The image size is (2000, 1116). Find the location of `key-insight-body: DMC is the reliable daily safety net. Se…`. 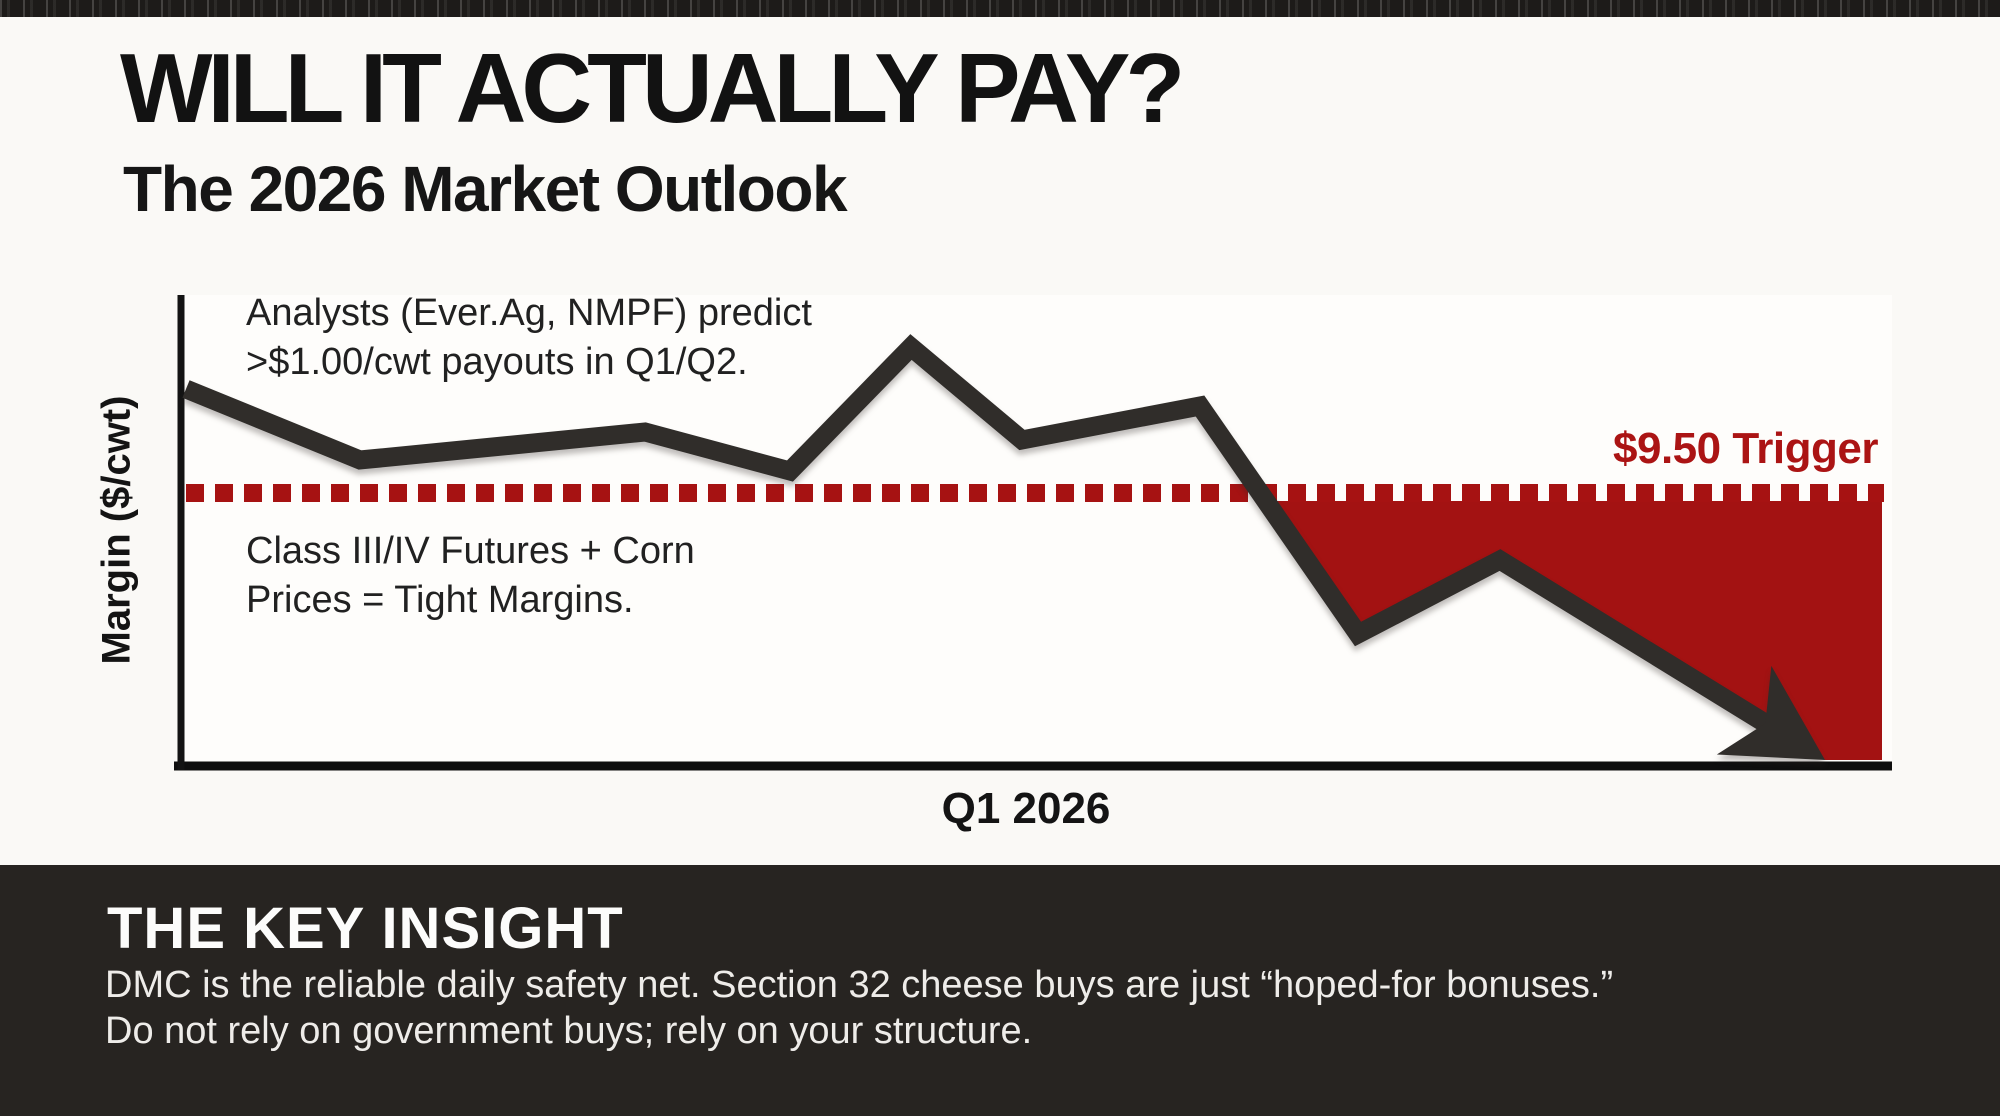

key-insight-body: DMC is the reliable daily safety net. Se… is located at coordinates (859, 1008).